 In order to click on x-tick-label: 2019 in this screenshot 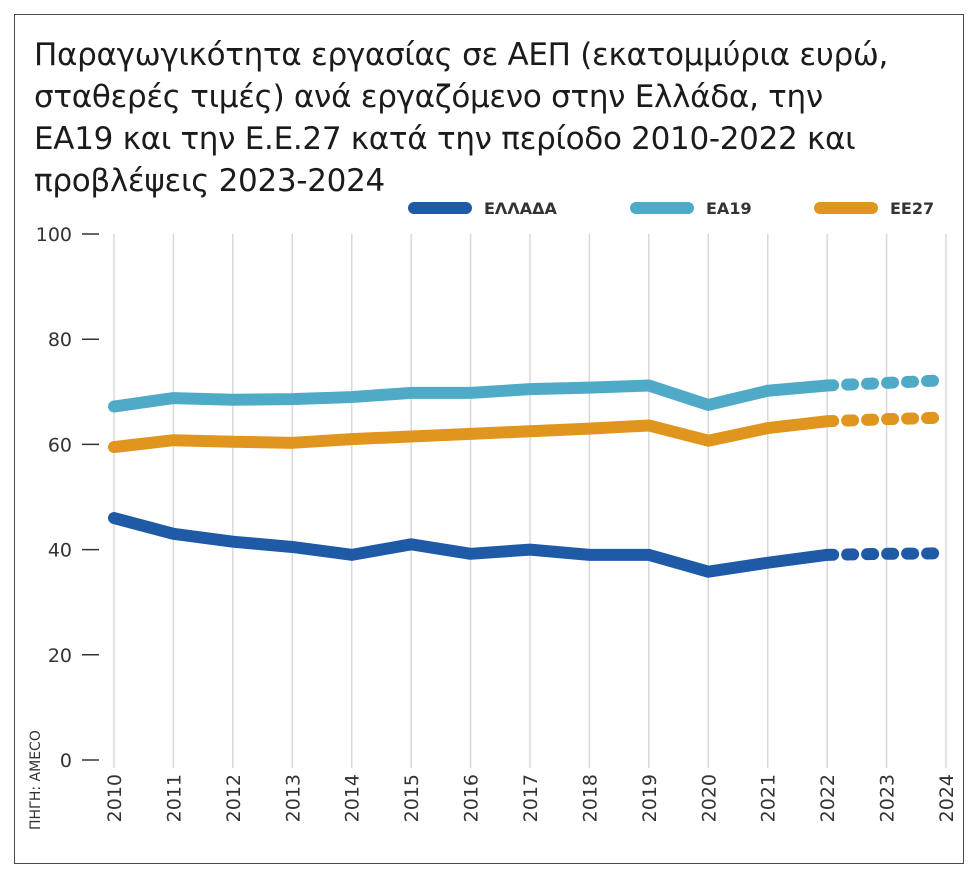, I will do `click(650, 798)`.